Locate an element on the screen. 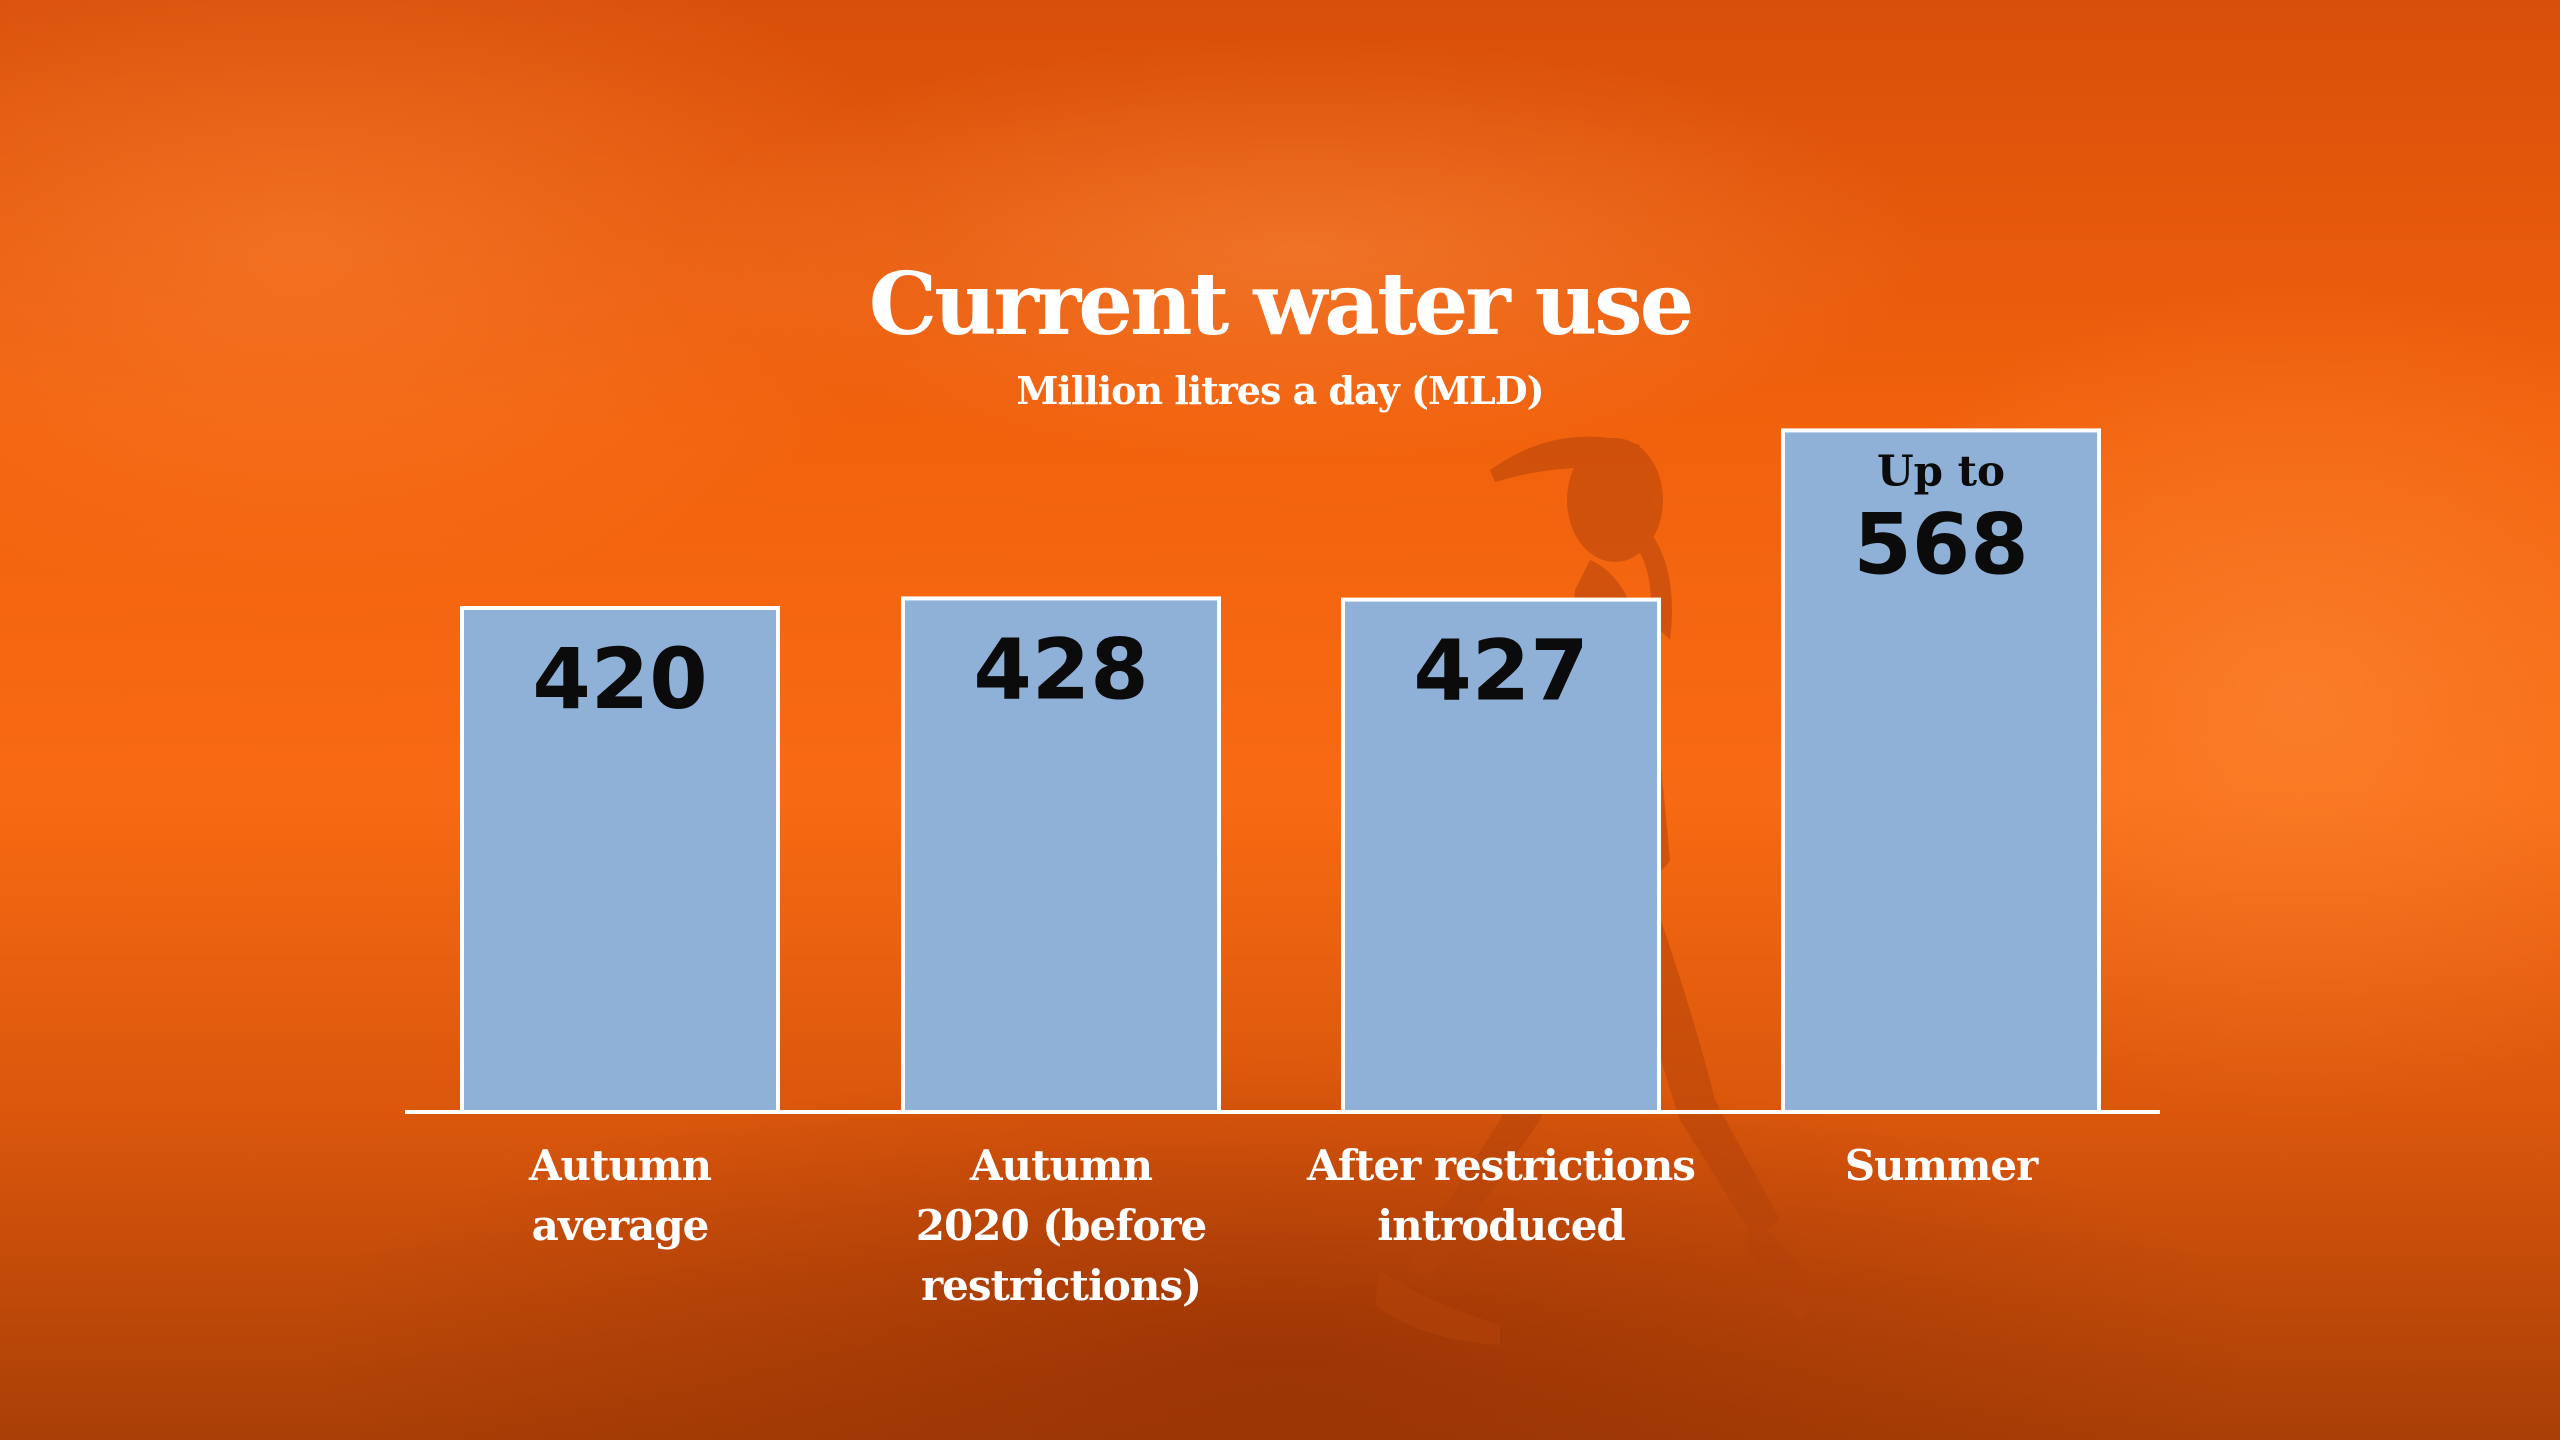  category-label-4: Summer is located at coordinates (1942, 1165).